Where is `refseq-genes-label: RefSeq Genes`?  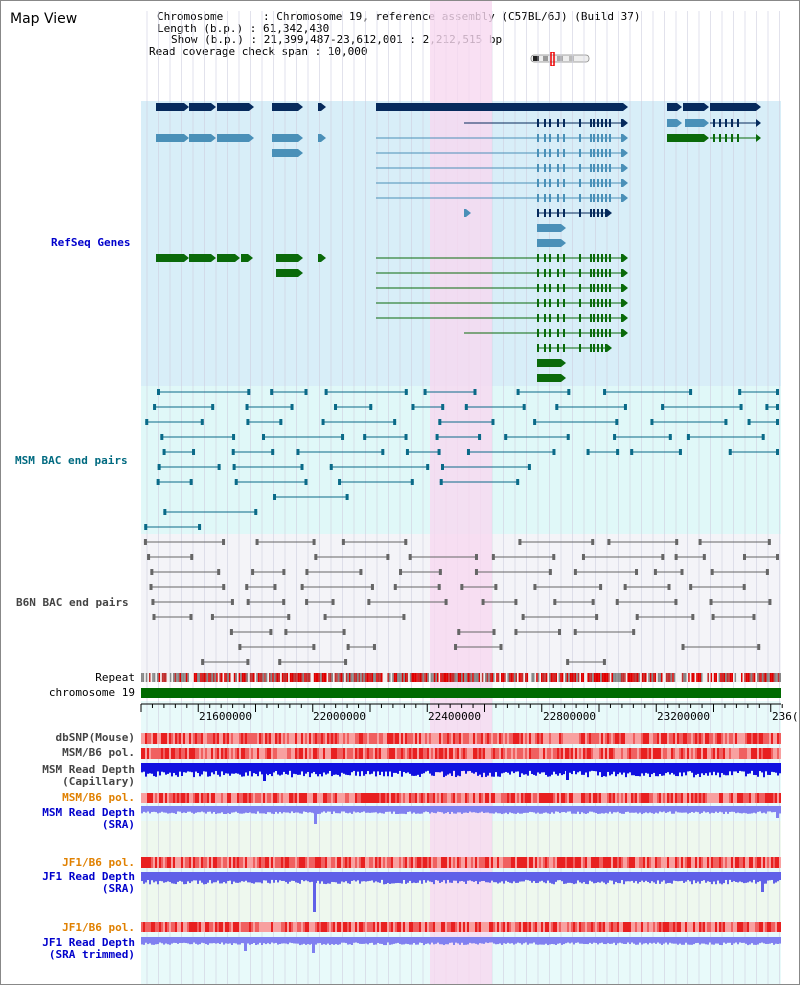 refseq-genes-label: RefSeq Genes is located at coordinates (91, 242).